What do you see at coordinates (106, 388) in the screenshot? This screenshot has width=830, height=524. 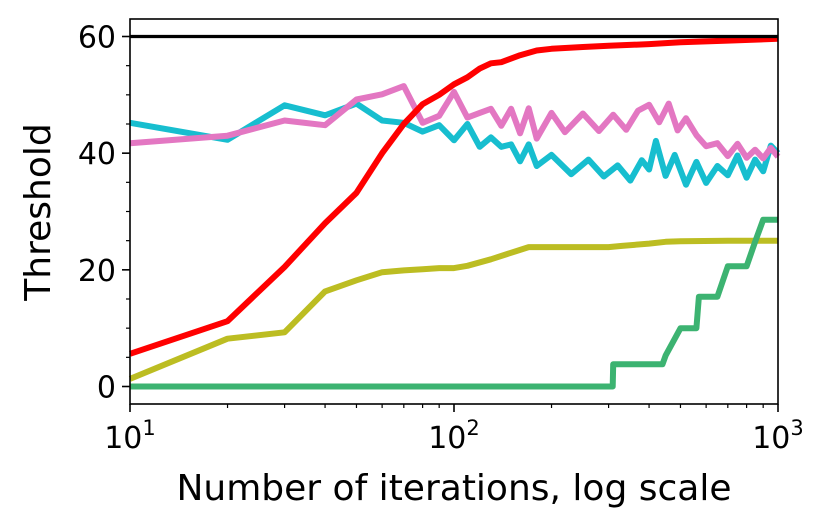 I see `y-tick-label: 0` at bounding box center [106, 388].